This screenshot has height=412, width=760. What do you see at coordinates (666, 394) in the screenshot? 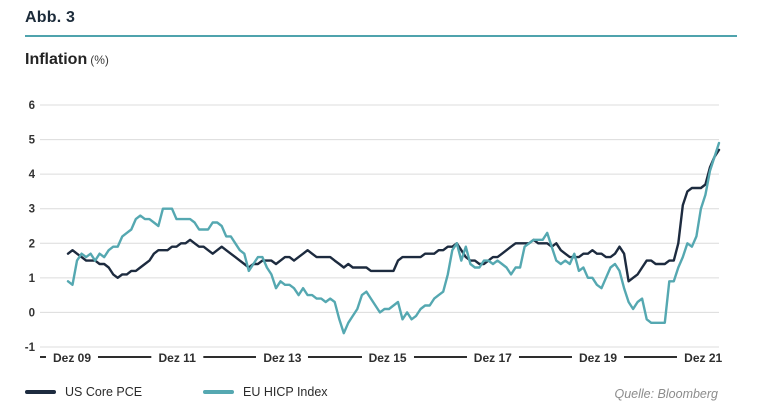
I see `source-credit: Quelle: Bloomberg` at bounding box center [666, 394].